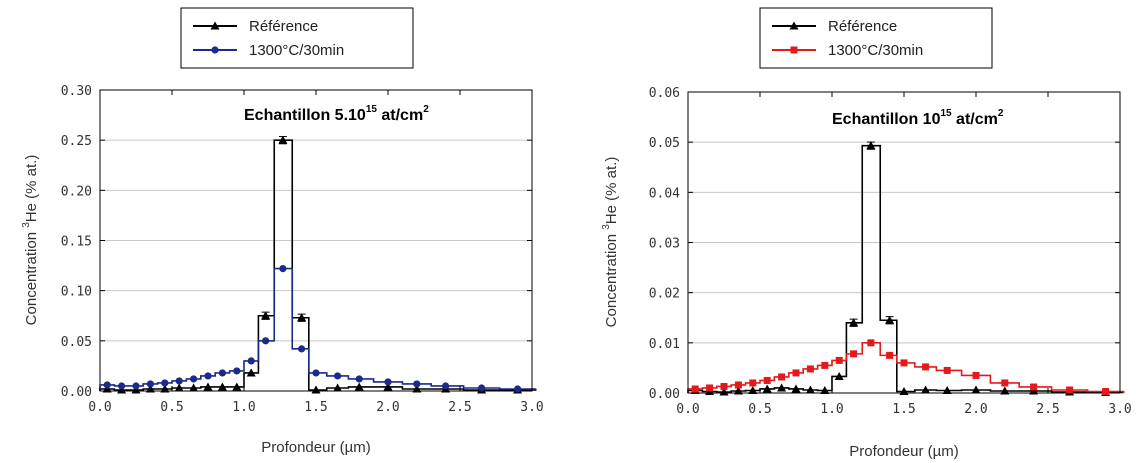  I want to click on y-tick-label: 0.00, so click(76, 392).